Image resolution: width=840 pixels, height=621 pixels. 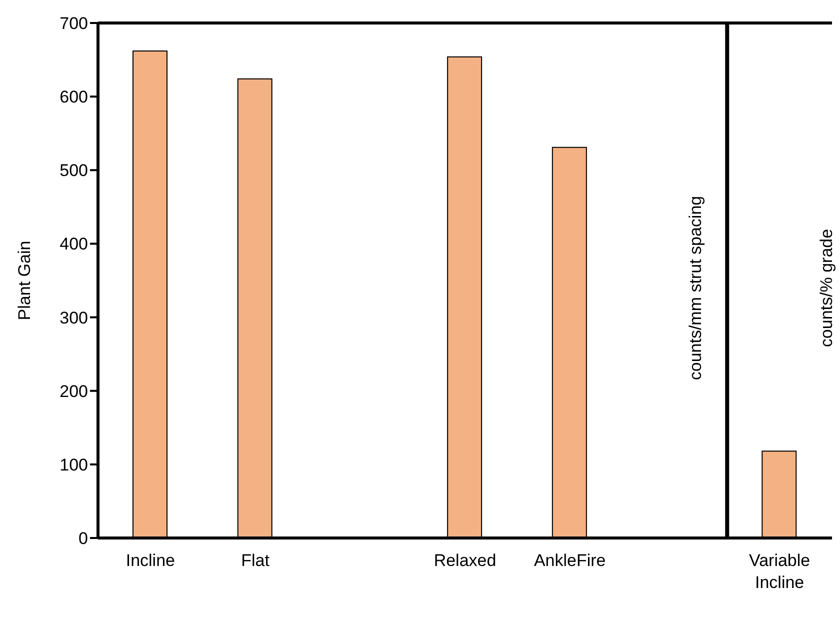 What do you see at coordinates (83, 538) in the screenshot?
I see `y-tick-label: 0` at bounding box center [83, 538].